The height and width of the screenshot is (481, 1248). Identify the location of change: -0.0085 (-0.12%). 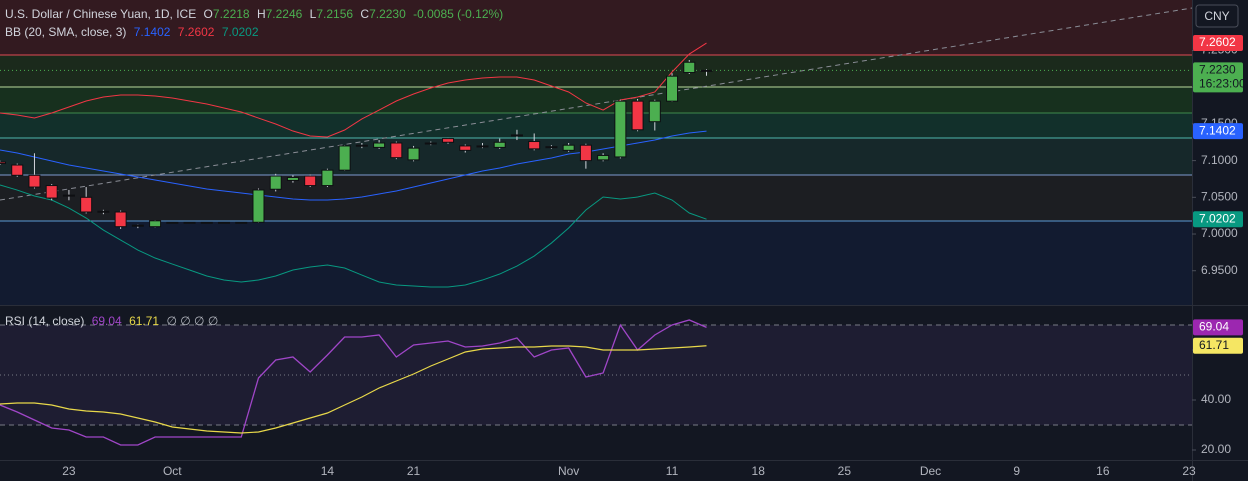
(458, 14).